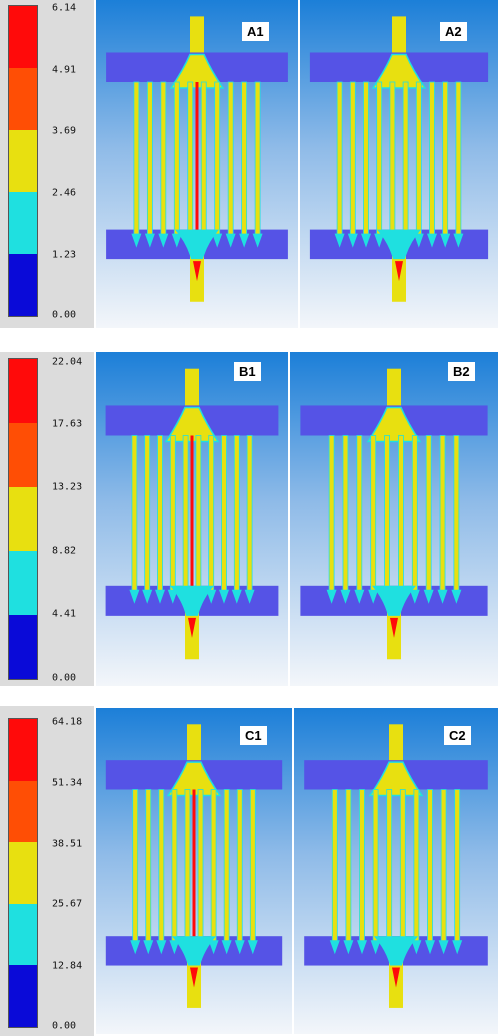 Image resolution: width=498 pixels, height=1036 pixels. I want to click on tick-label: 3.69, so click(64, 131).